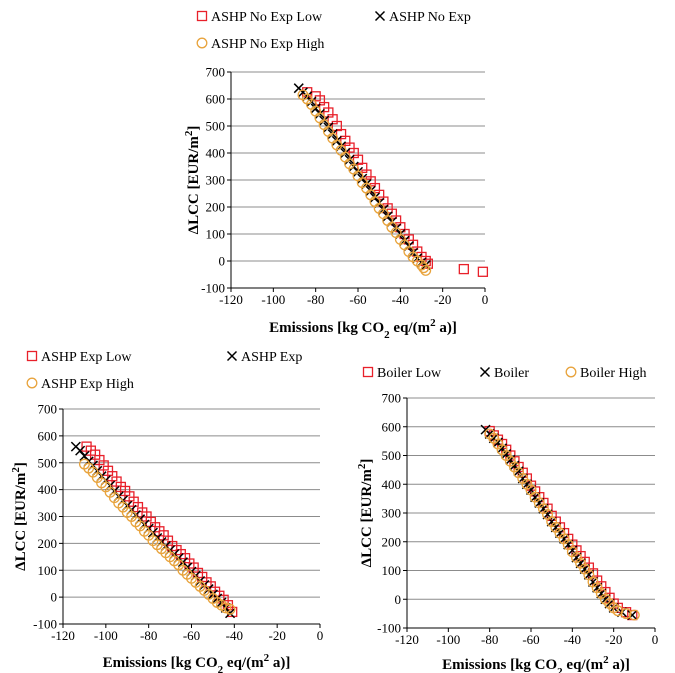 The image size is (675, 673). Describe the element at coordinates (267, 17) in the screenshot. I see `legend-label: ASHP No Exp Low` at that location.